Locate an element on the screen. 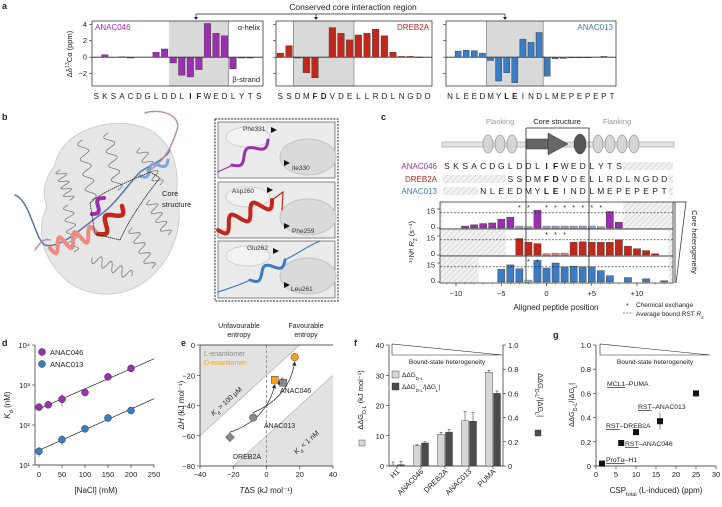 The width and height of the screenshot is (722, 507). legend-label: D-enantiomer is located at coordinates (225, 363).